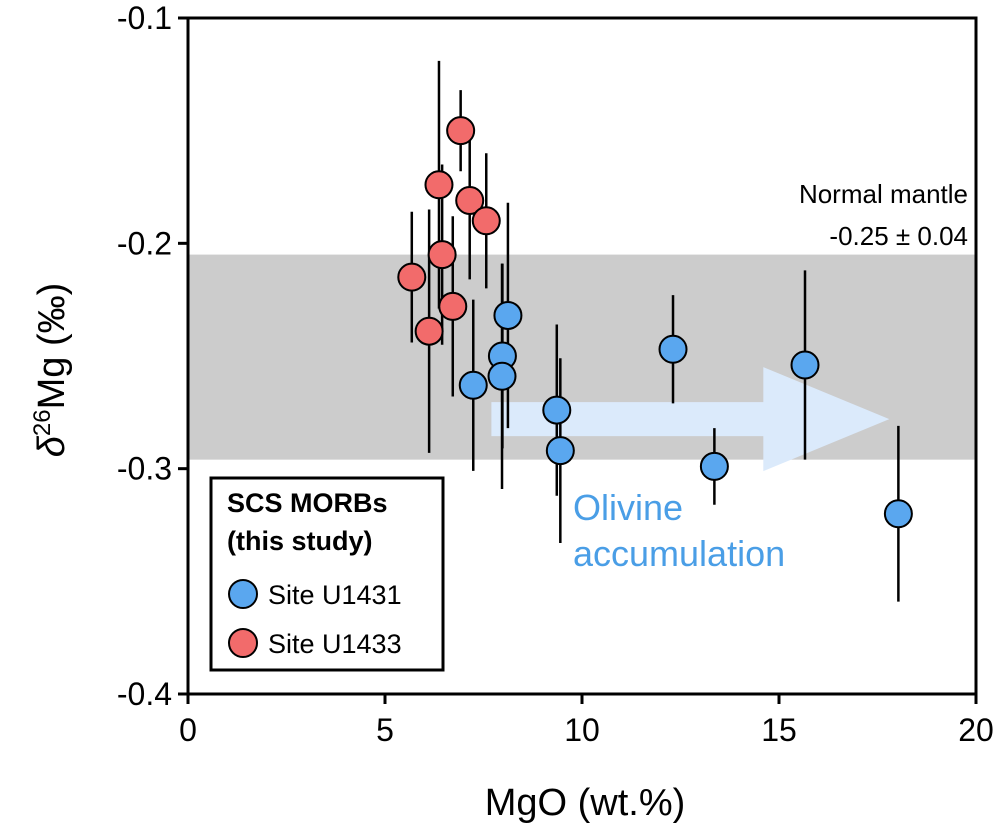 Image resolution: width=1006 pixels, height=827 pixels. Describe the element at coordinates (243, 643) in the screenshot. I see `legend-marker-site-u1433` at that location.